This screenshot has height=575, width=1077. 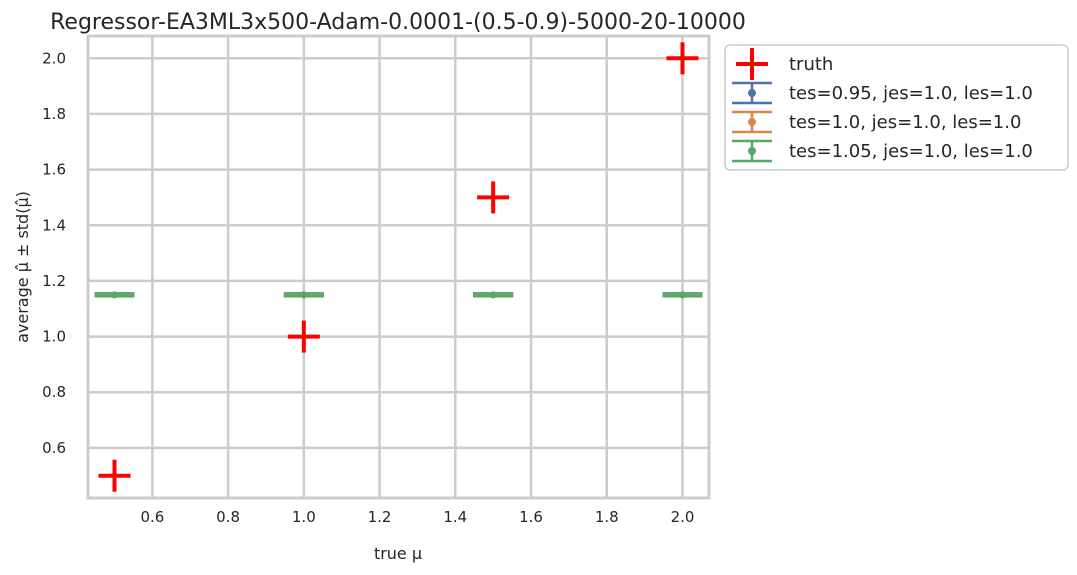 What do you see at coordinates (784, 64) in the screenshot?
I see `legend-entry-truth: truth` at bounding box center [784, 64].